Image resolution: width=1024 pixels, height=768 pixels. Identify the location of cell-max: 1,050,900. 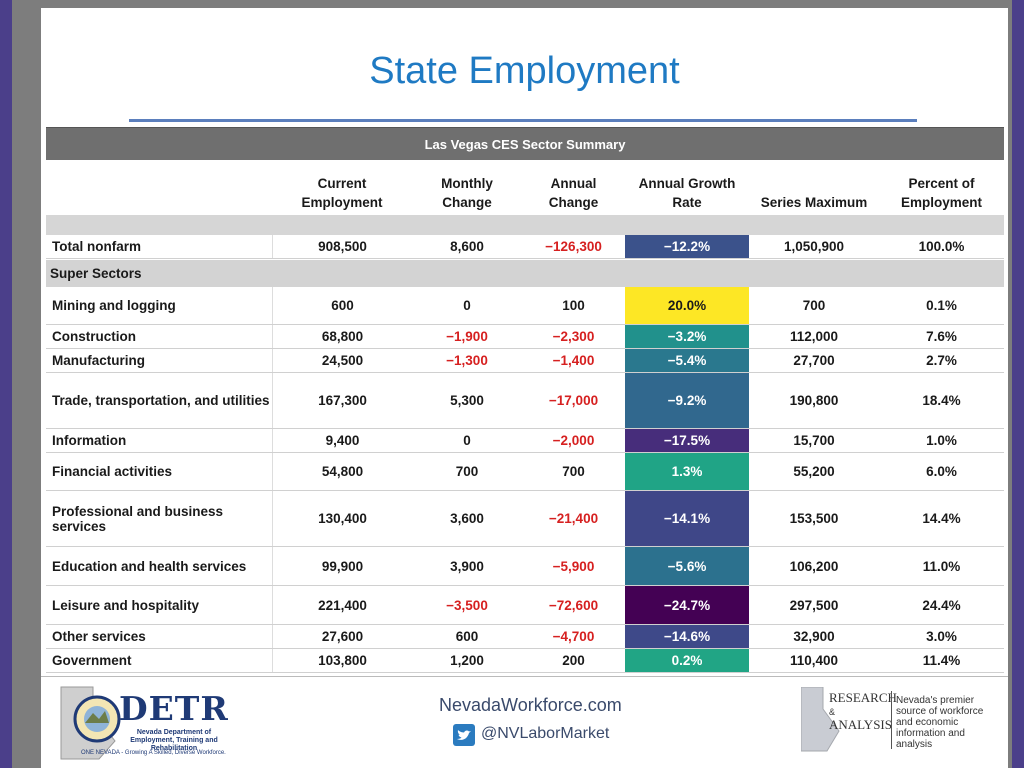
(814, 246).